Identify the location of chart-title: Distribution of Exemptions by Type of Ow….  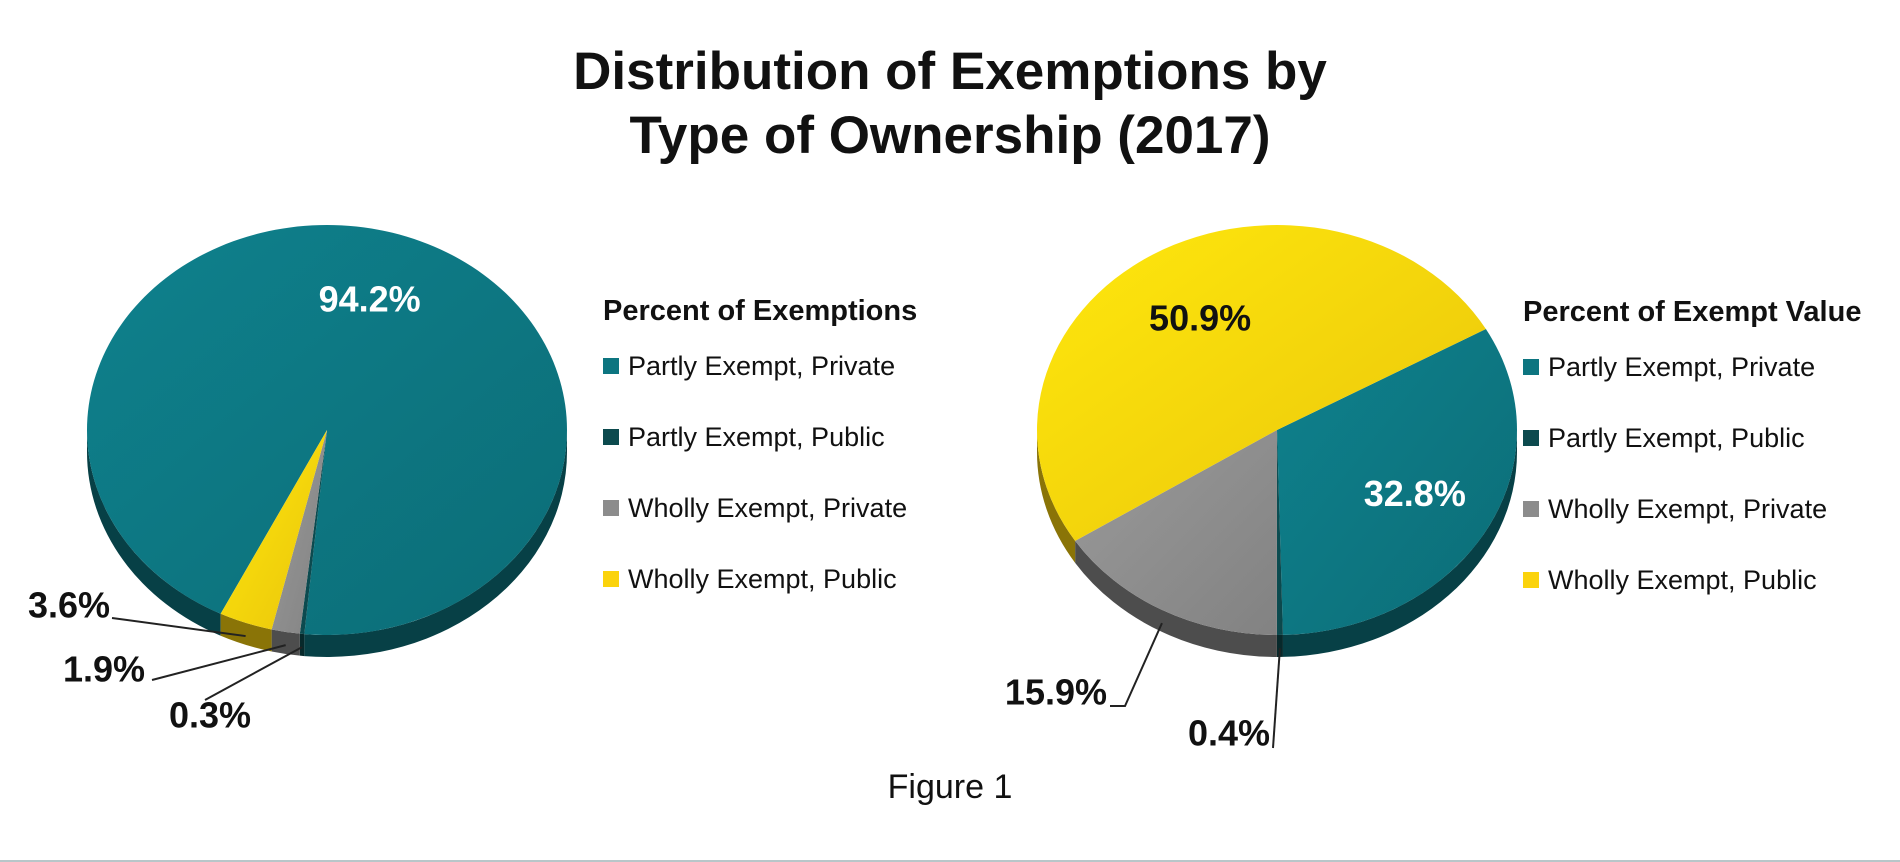
(950, 104).